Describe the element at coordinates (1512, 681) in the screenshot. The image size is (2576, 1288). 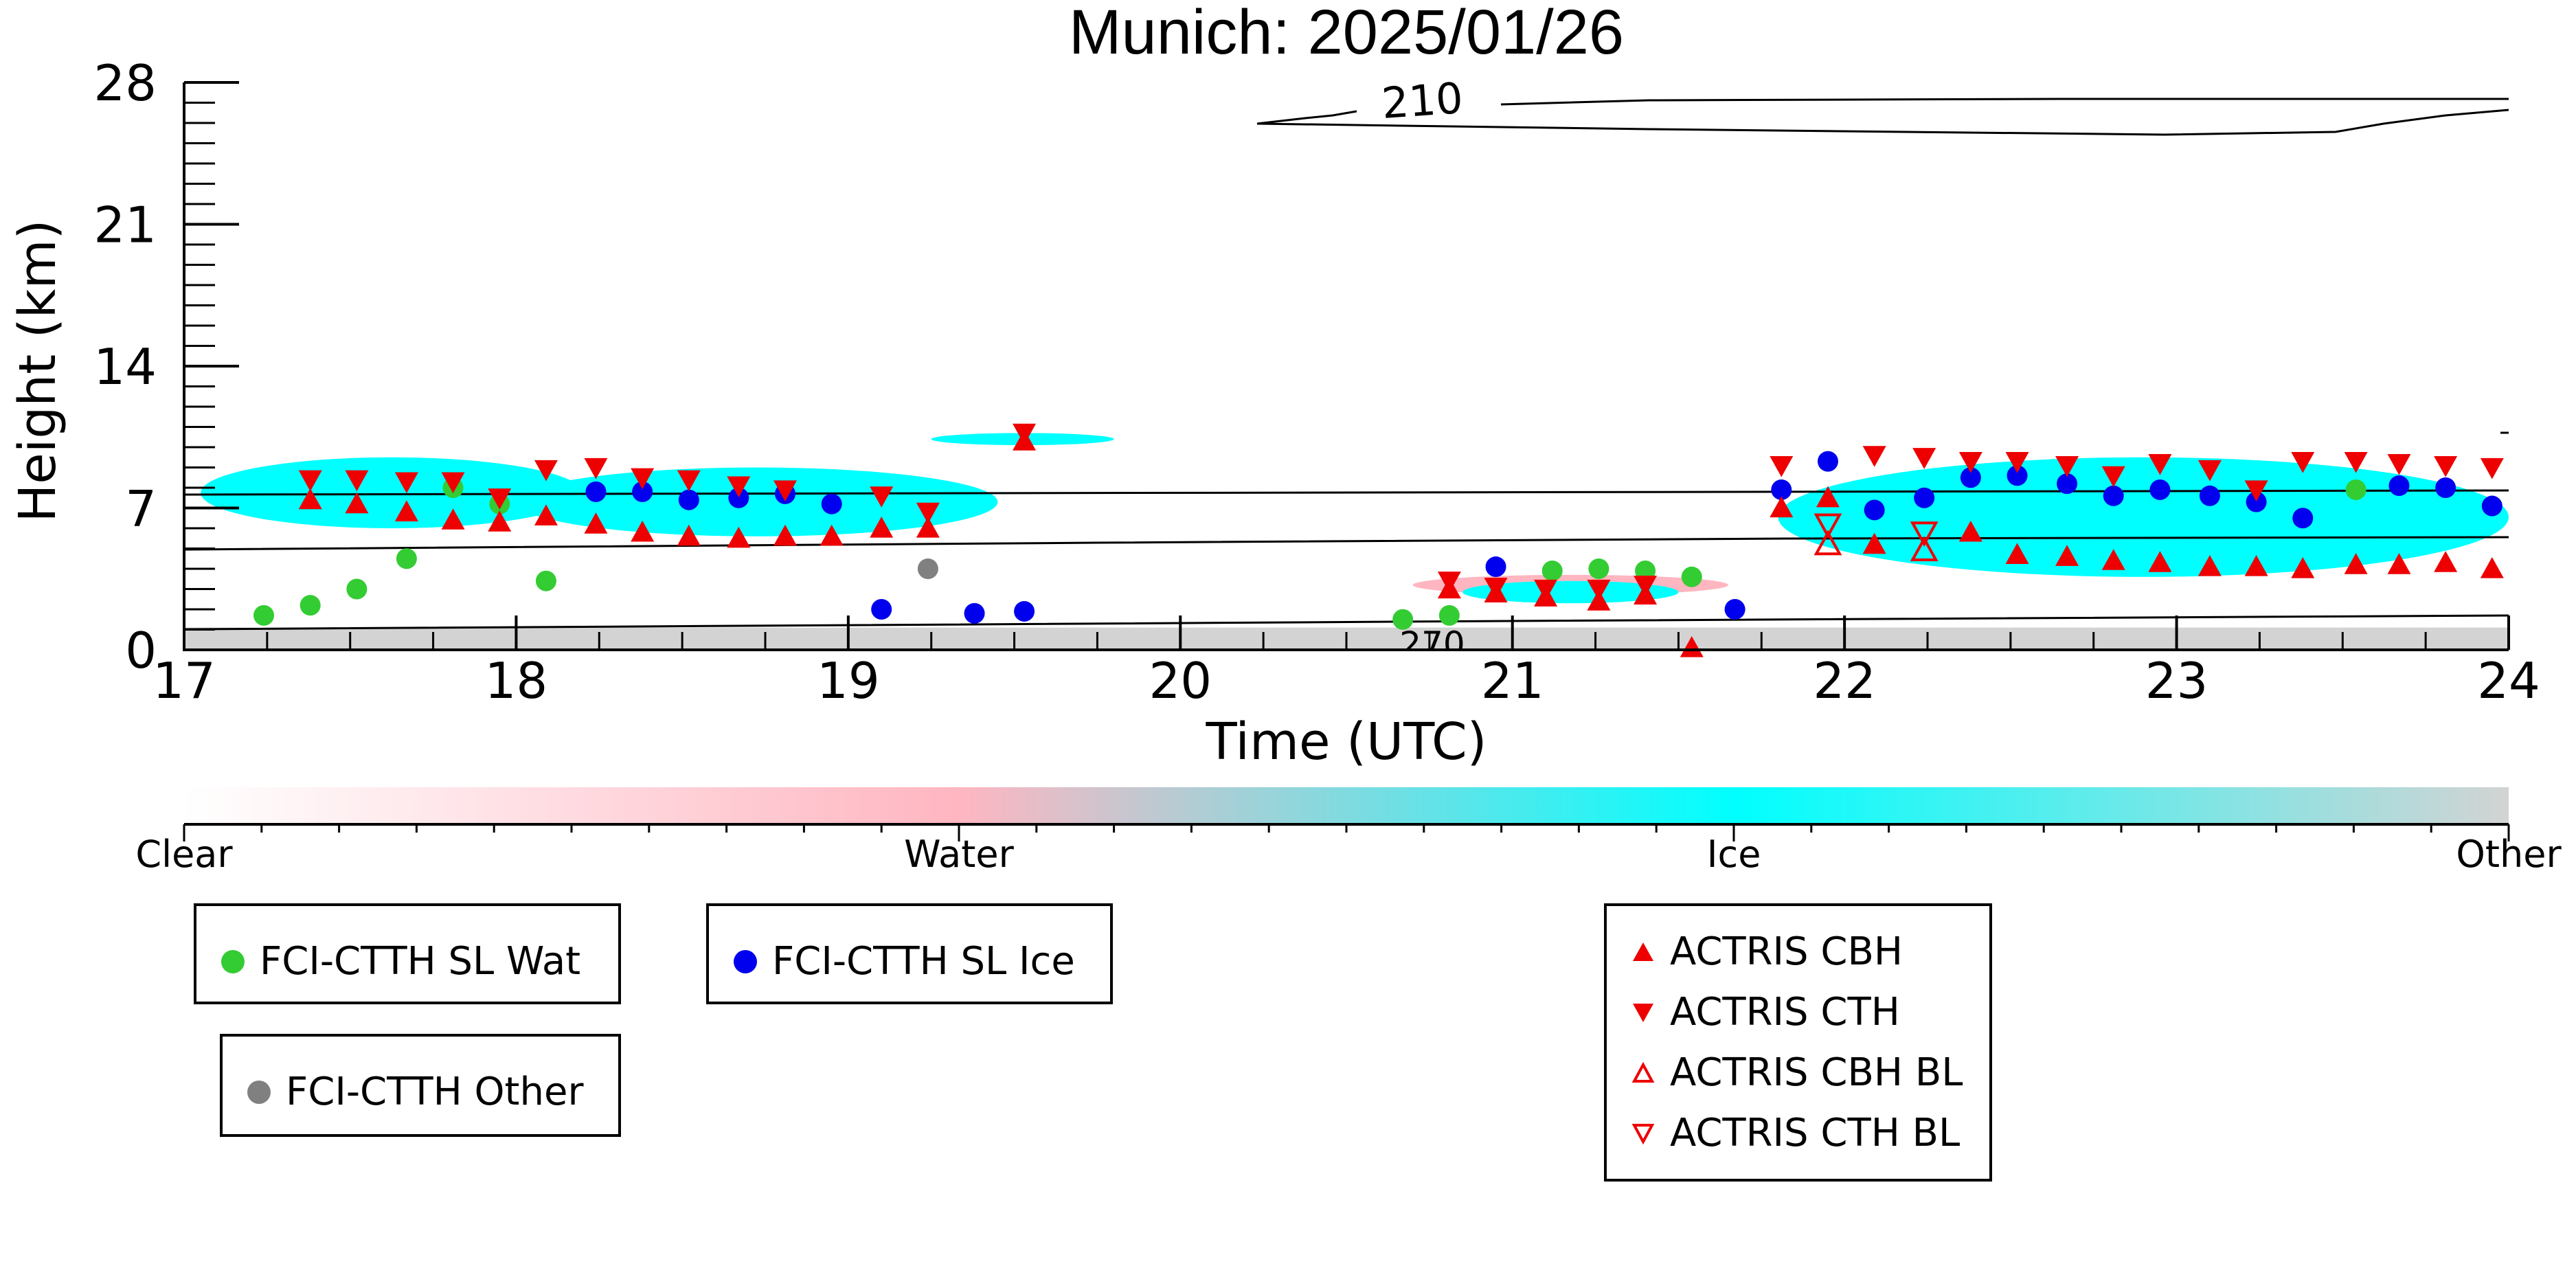
I see `x-tick-label: 21` at that location.